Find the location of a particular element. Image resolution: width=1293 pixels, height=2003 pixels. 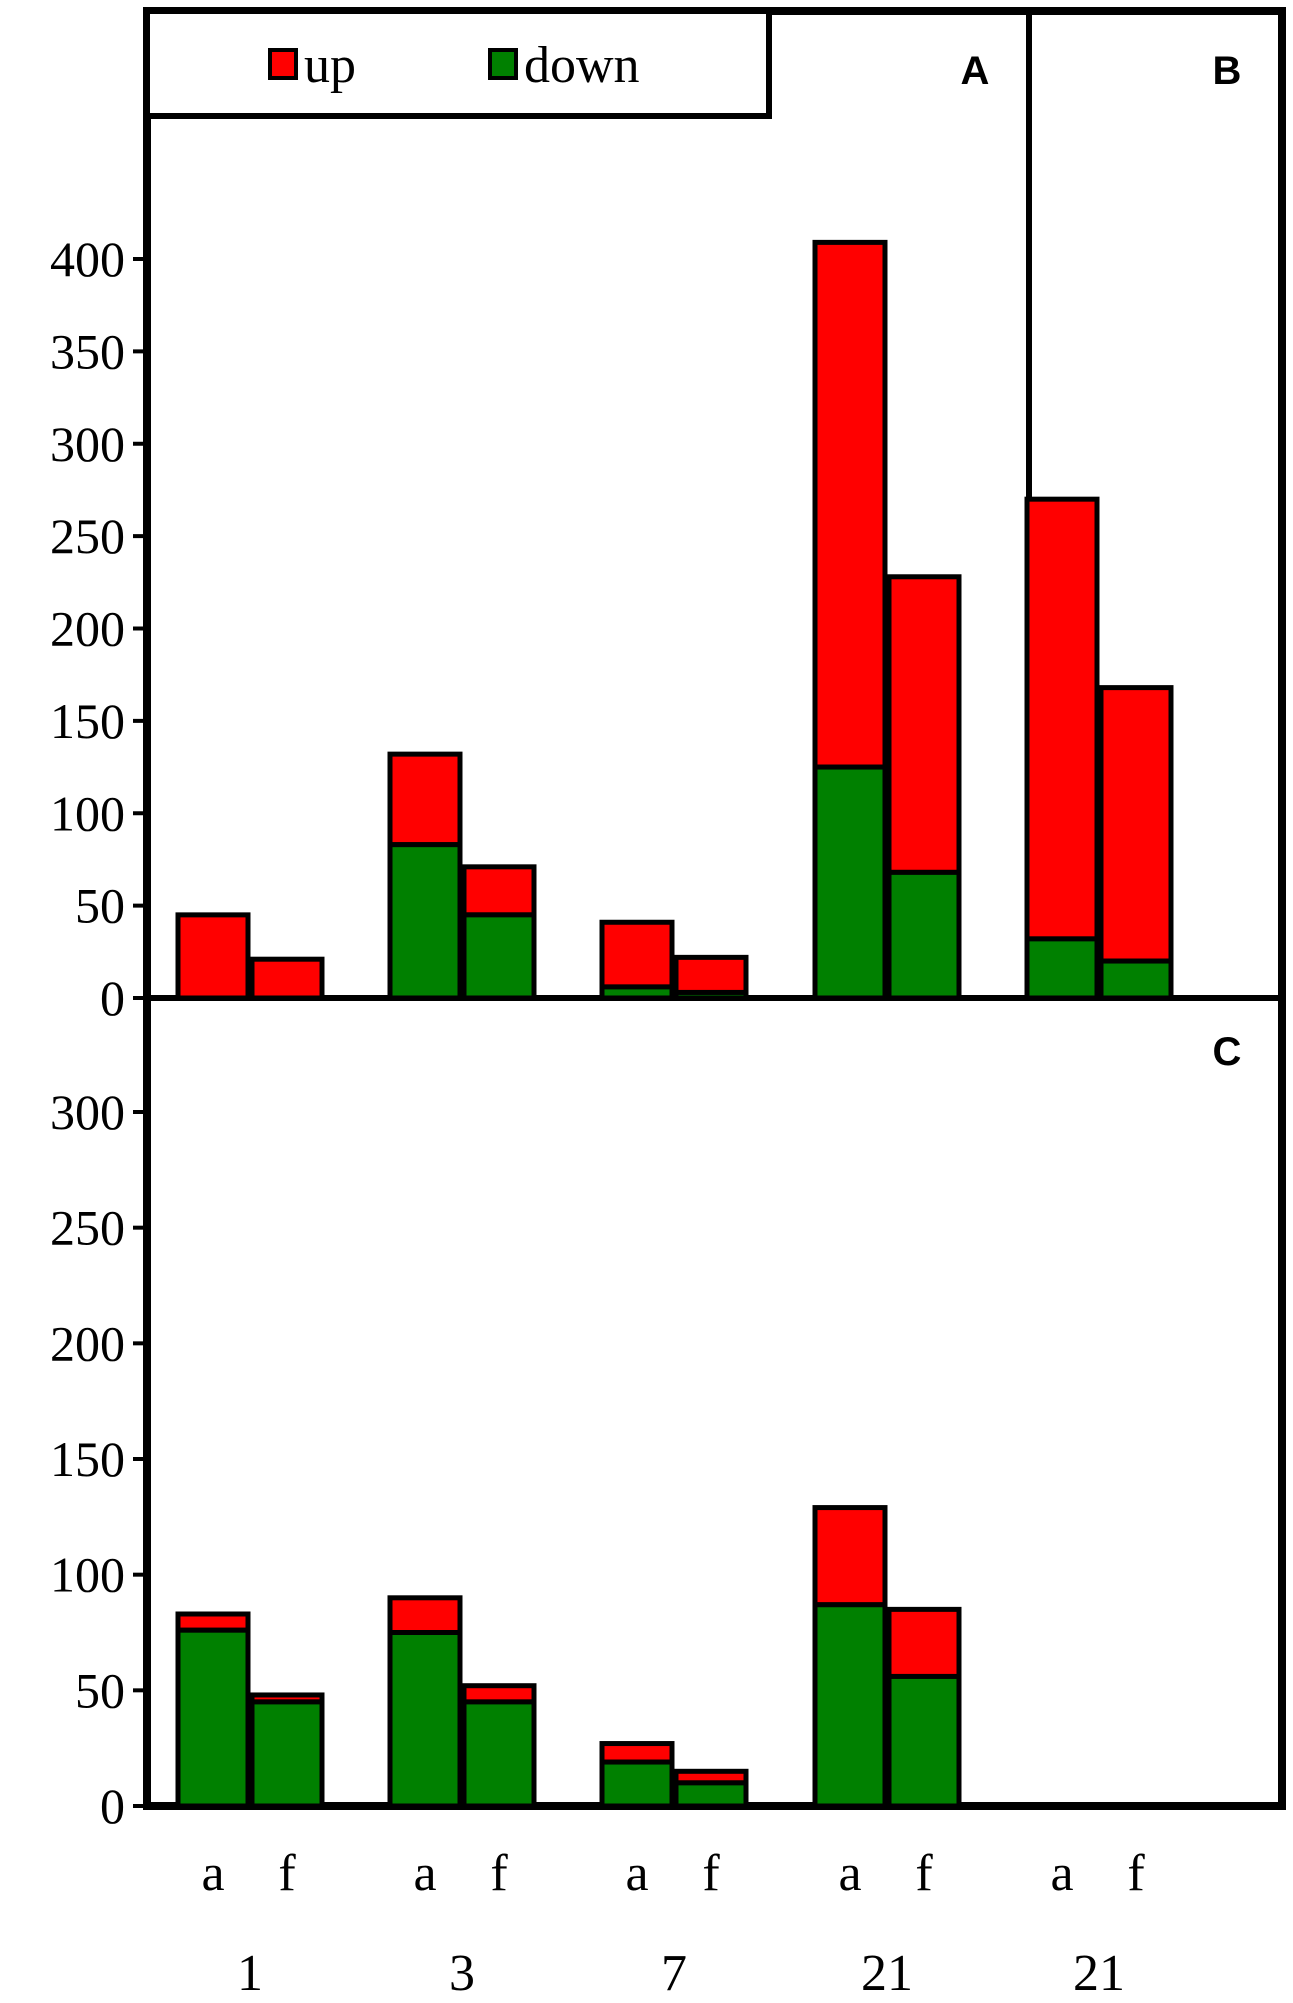

y-top-tick-label: 350 is located at coordinates (87, 351).